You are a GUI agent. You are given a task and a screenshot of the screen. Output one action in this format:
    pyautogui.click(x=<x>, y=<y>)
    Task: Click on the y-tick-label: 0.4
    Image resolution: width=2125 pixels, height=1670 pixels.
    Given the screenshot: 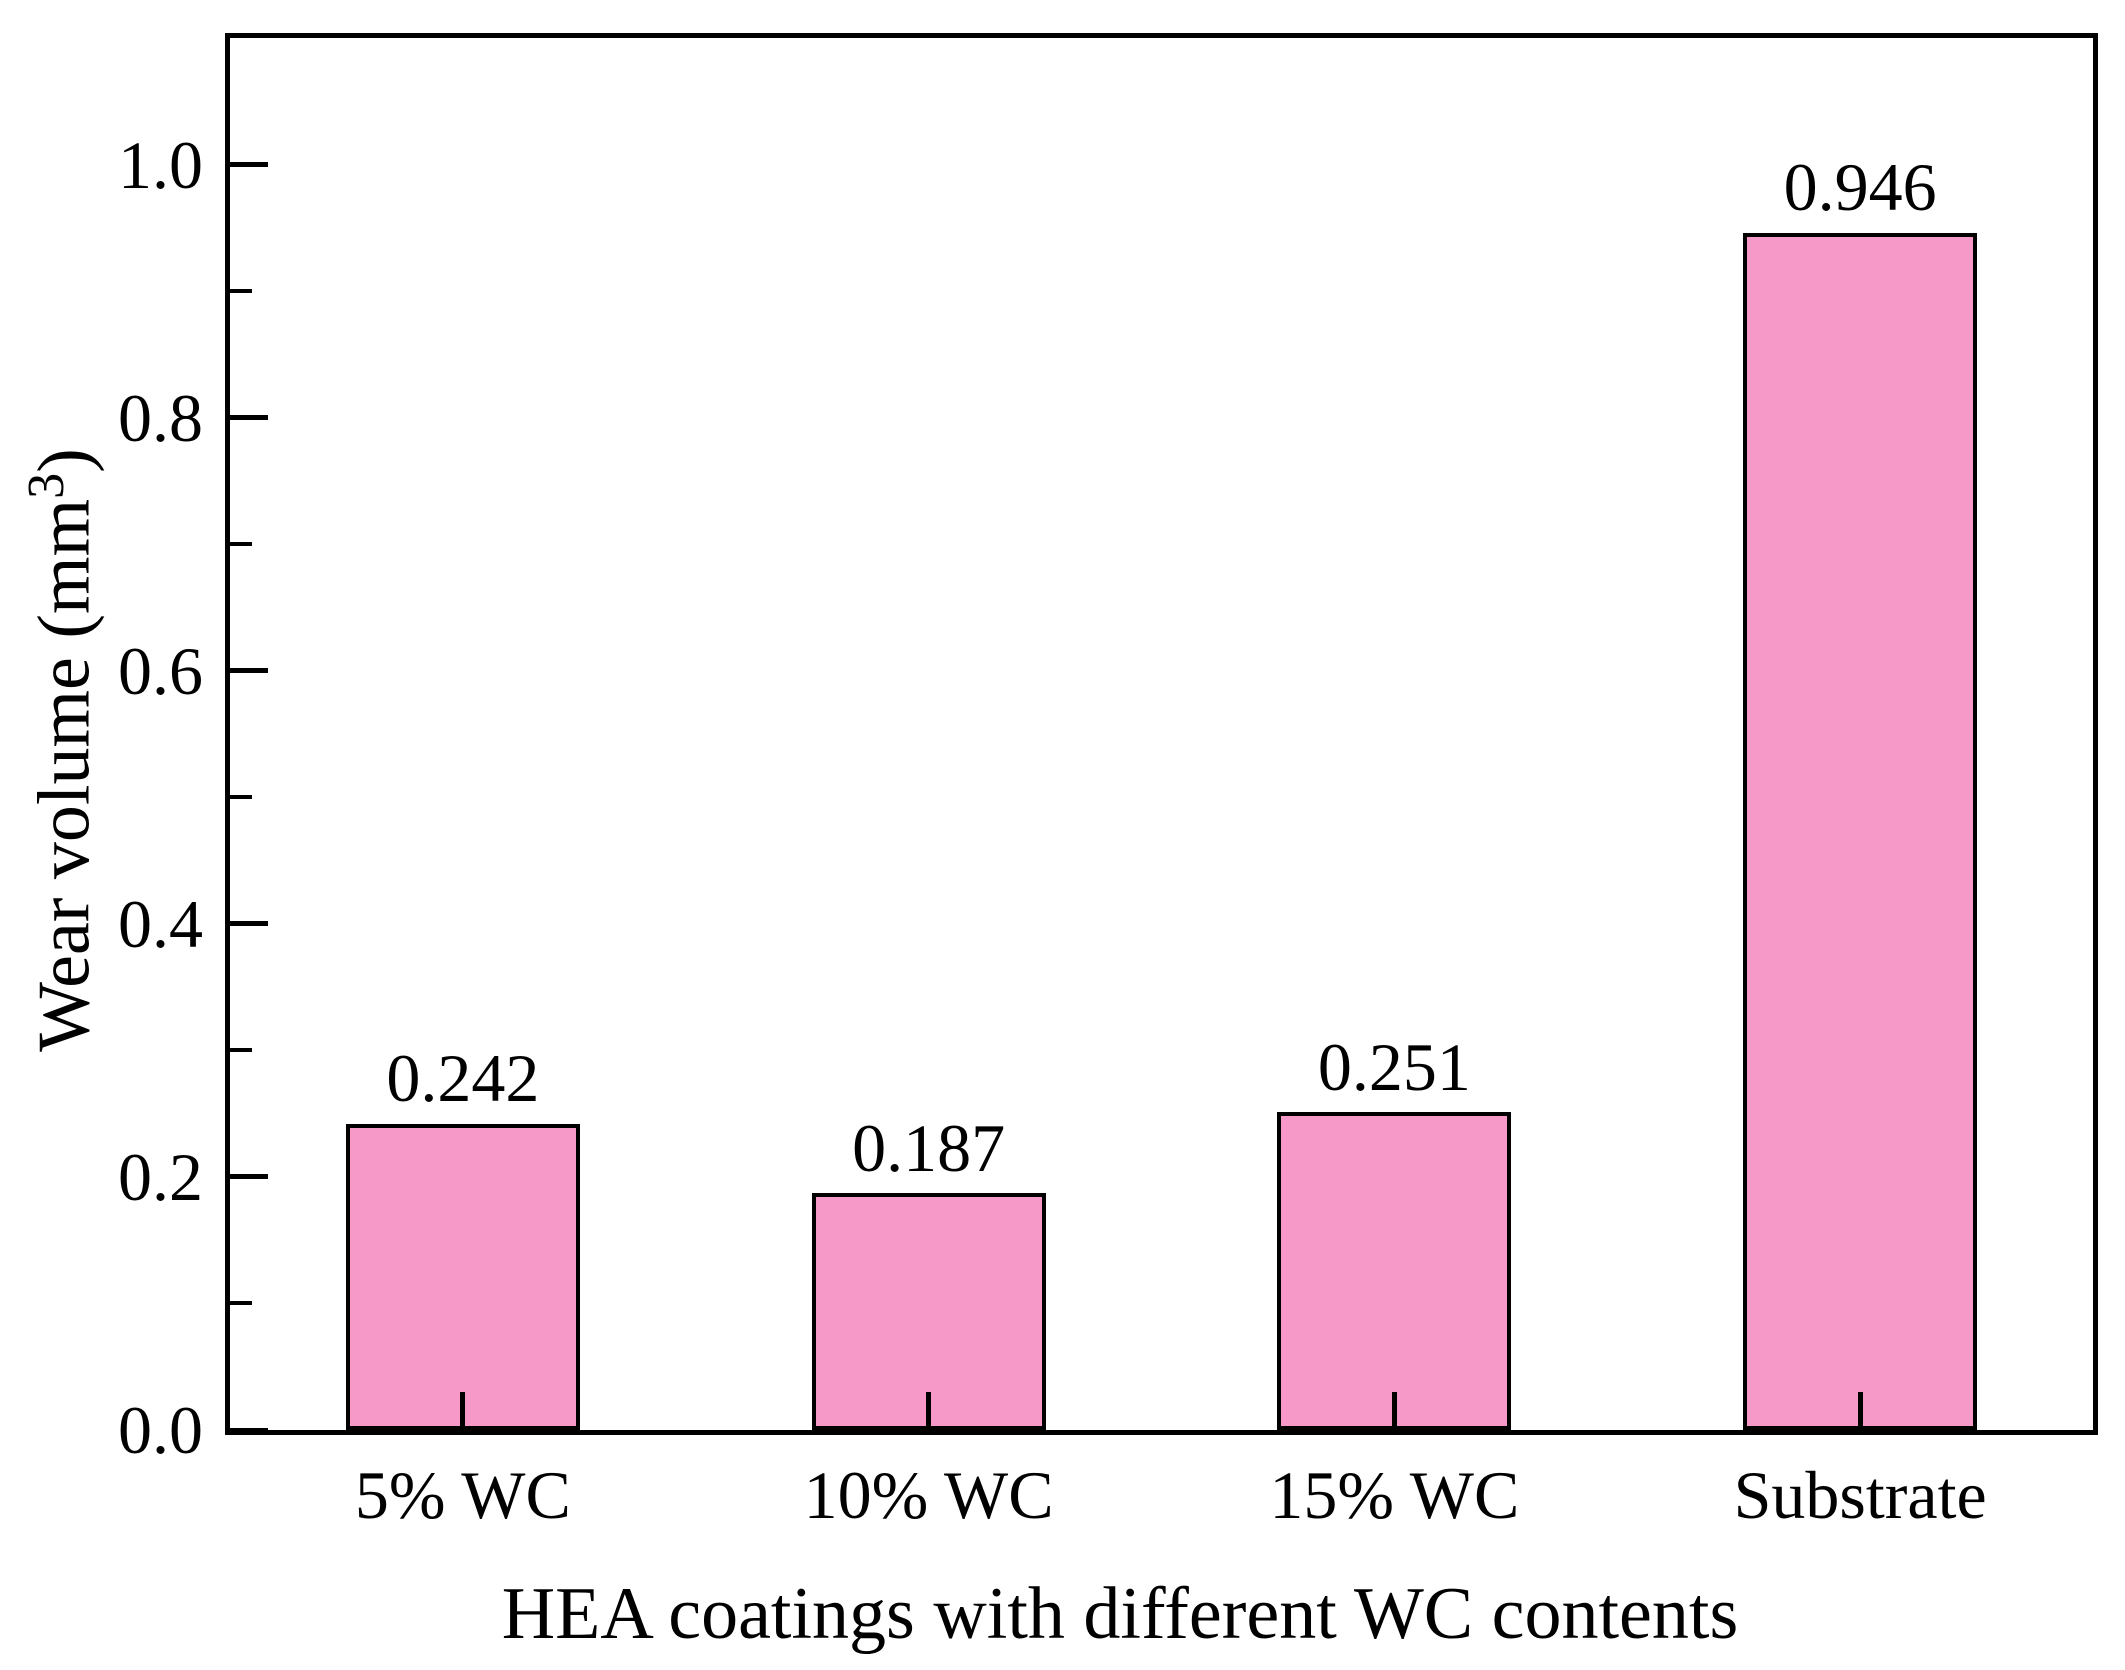 What is the action you would take?
    pyautogui.click(x=160, y=923)
    